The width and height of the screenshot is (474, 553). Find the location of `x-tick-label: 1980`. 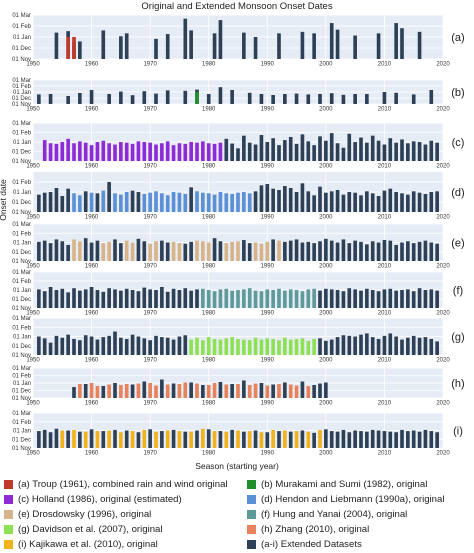

x-tick-label: 1980 is located at coordinates (209, 404).